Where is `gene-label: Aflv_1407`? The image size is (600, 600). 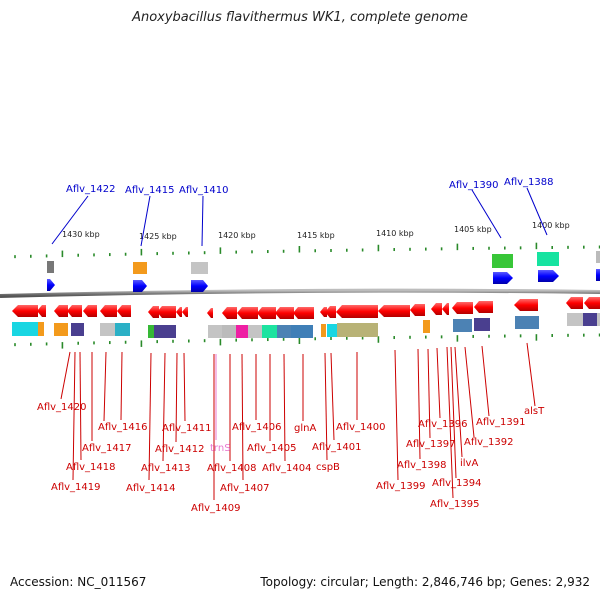
gene-label: Aflv_1407 is located at coordinates (245, 488).